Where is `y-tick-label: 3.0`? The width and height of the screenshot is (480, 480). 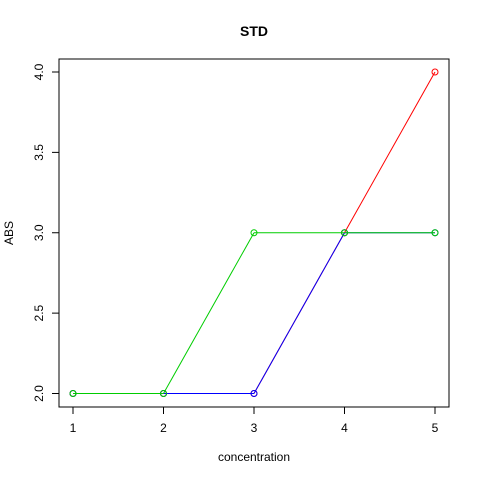
y-tick-label: 3.0 is located at coordinates (39, 232).